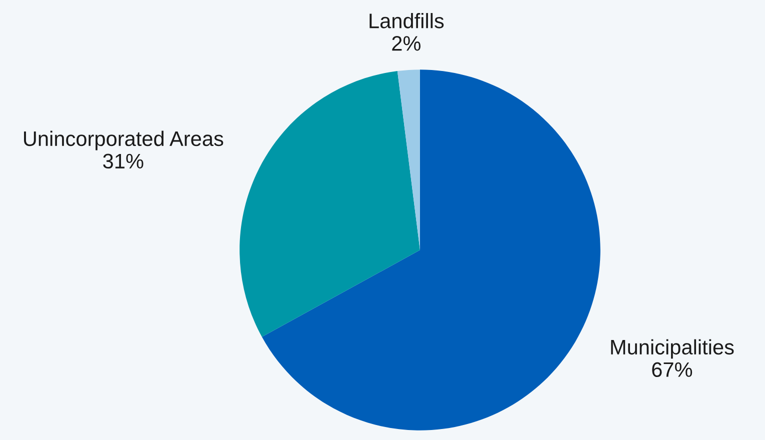 This screenshot has height=440, width=765. Describe the element at coordinates (406, 43) in the screenshot. I see `data-label: 2%` at that location.